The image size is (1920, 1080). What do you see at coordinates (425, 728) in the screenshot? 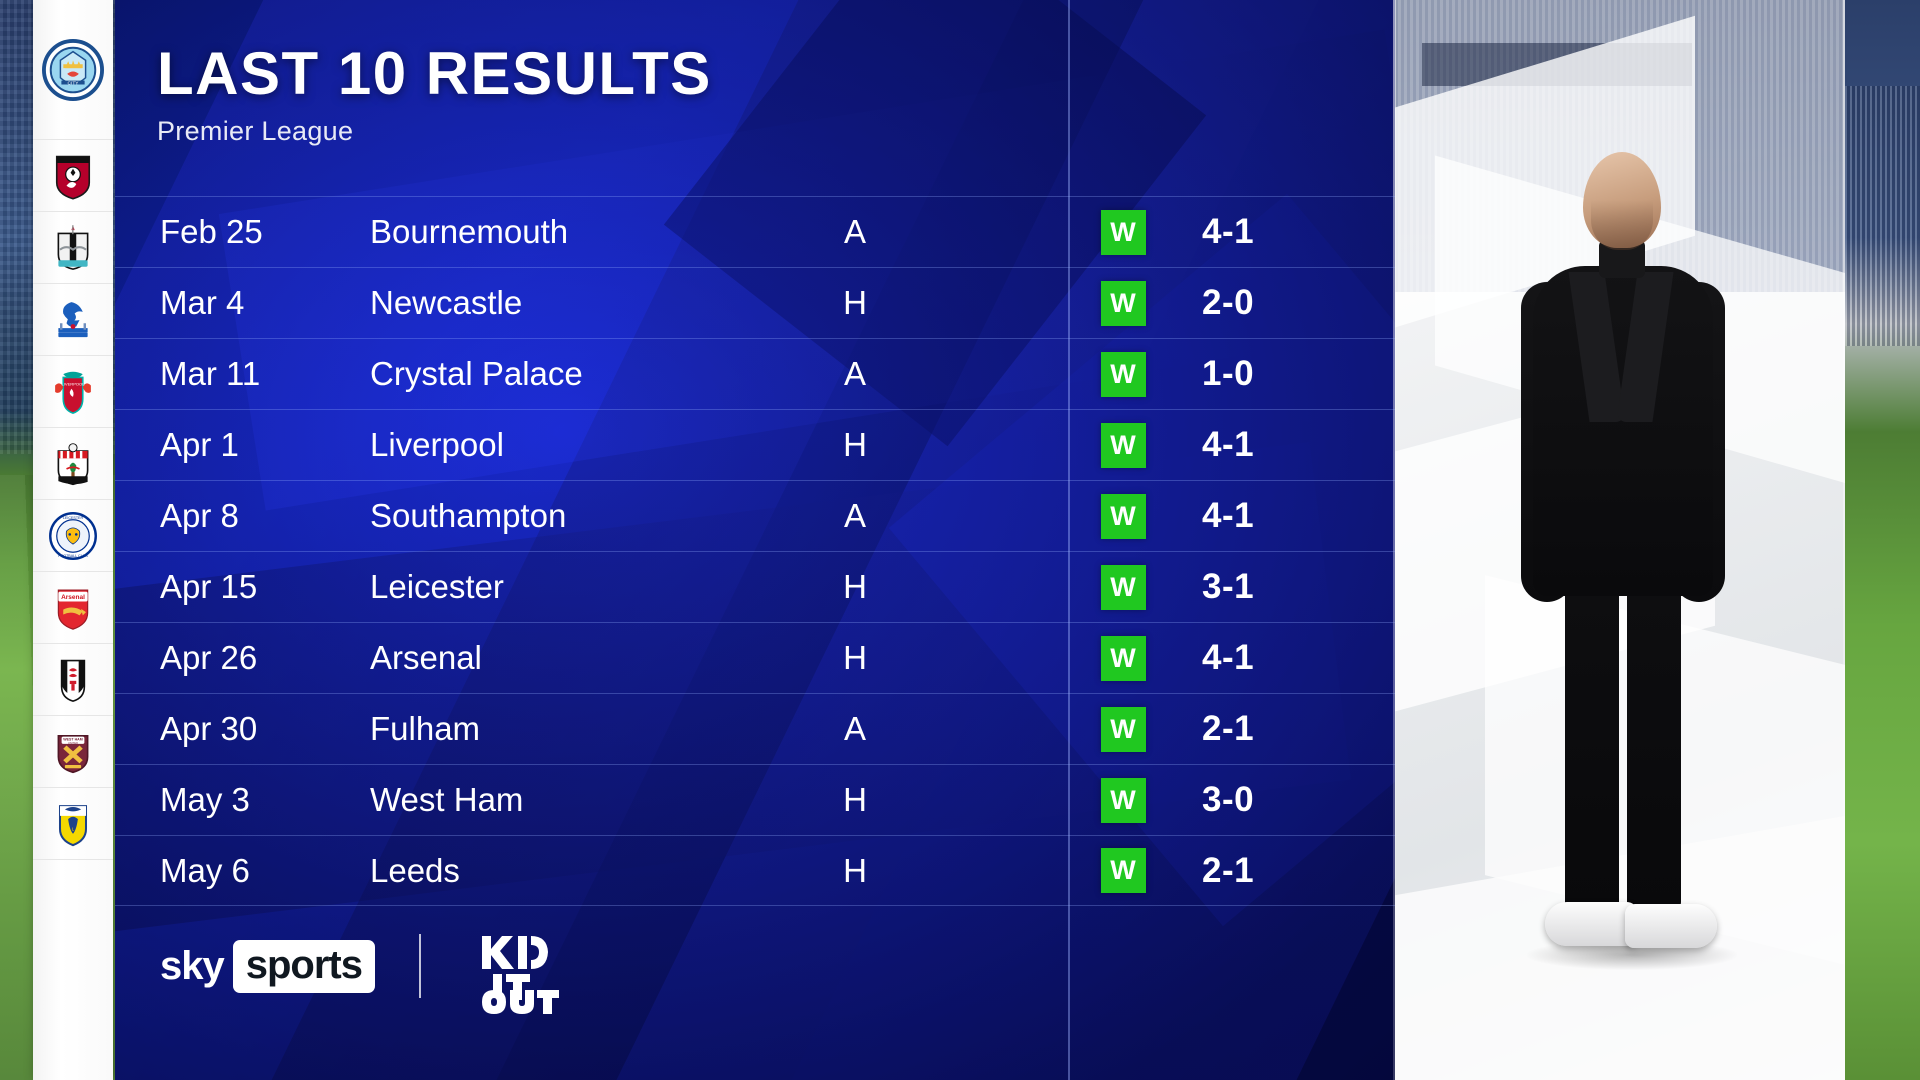
I see `cell-opponent: Fulham` at bounding box center [425, 728].